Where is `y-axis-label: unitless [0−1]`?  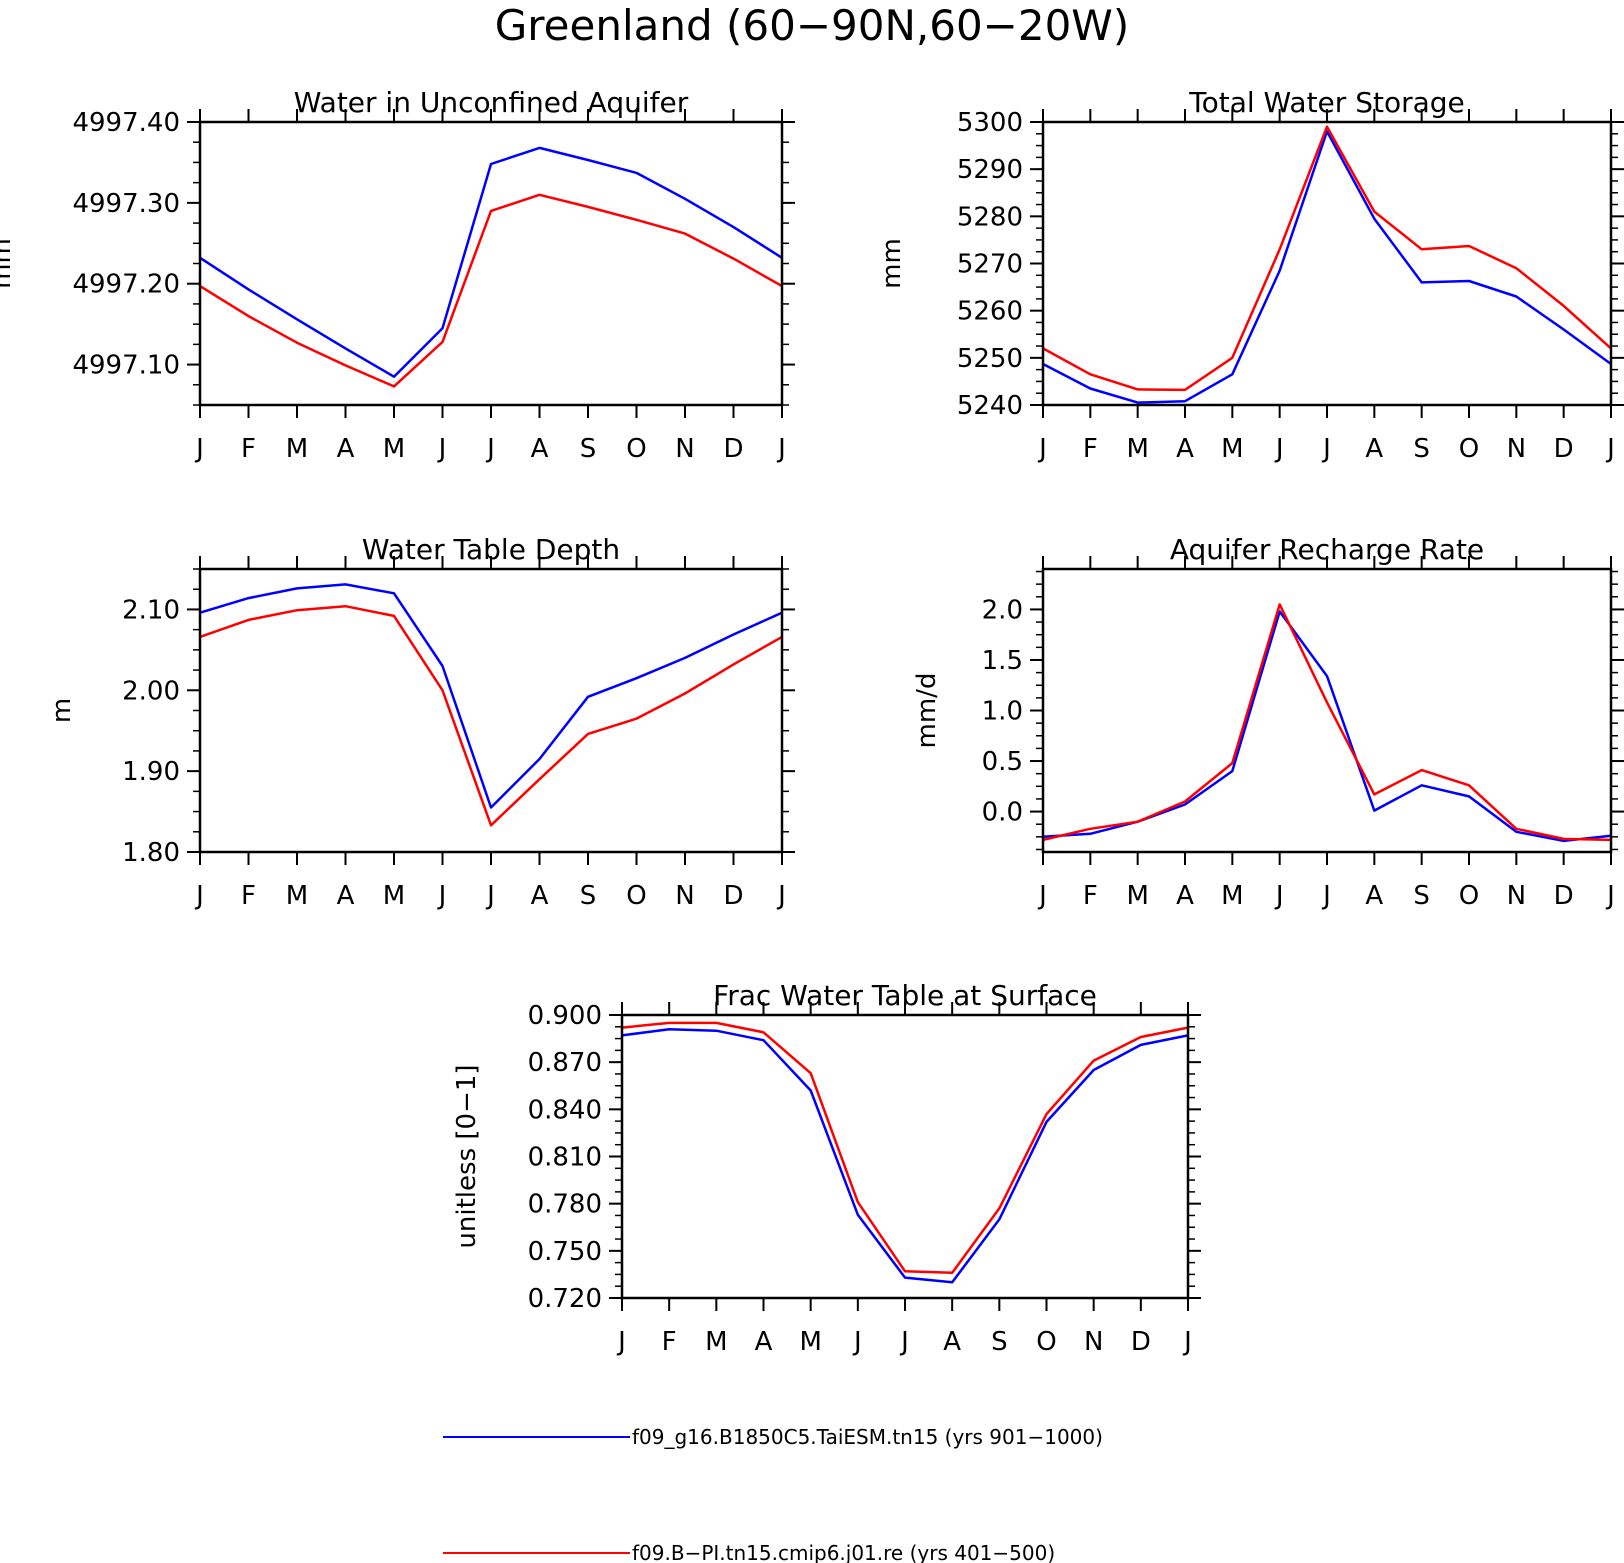
y-axis-label: unitless [0−1] is located at coordinates (467, 1156).